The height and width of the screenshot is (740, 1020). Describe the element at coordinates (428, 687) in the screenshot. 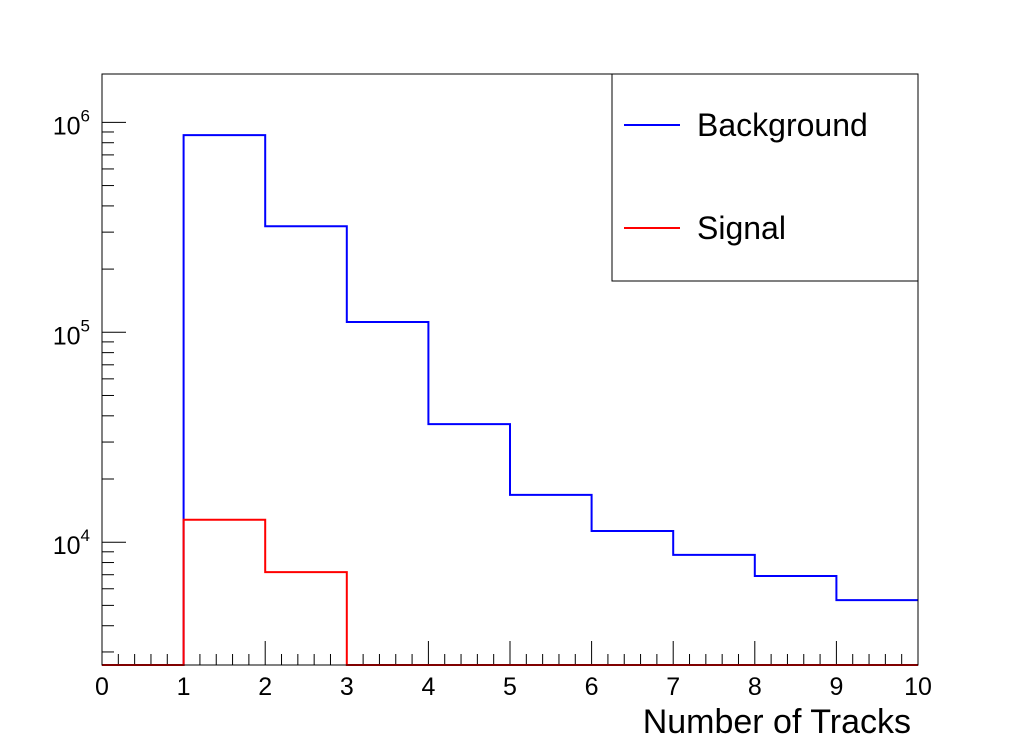

I see `x-tick-label: 4` at that location.